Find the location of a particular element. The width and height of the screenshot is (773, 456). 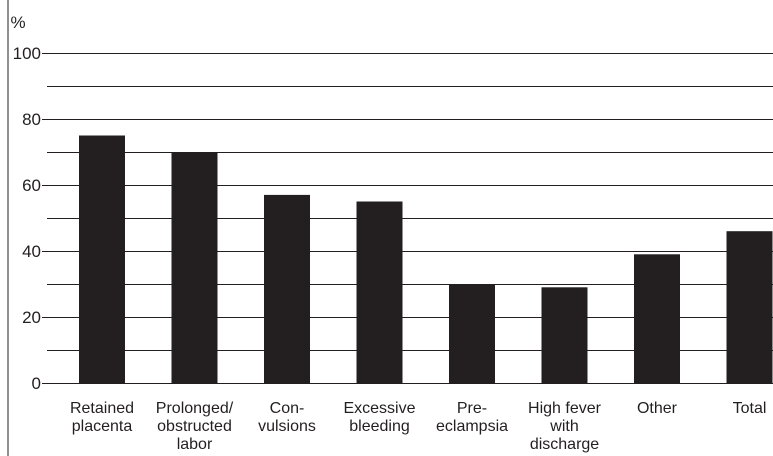

category-label: High fever is located at coordinates (565, 408).